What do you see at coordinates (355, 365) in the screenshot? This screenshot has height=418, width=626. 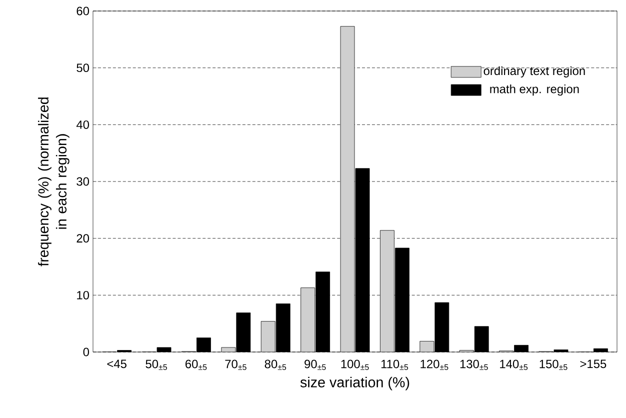 I see `x-tick-label: 100$_{±5}$` at bounding box center [355, 365].